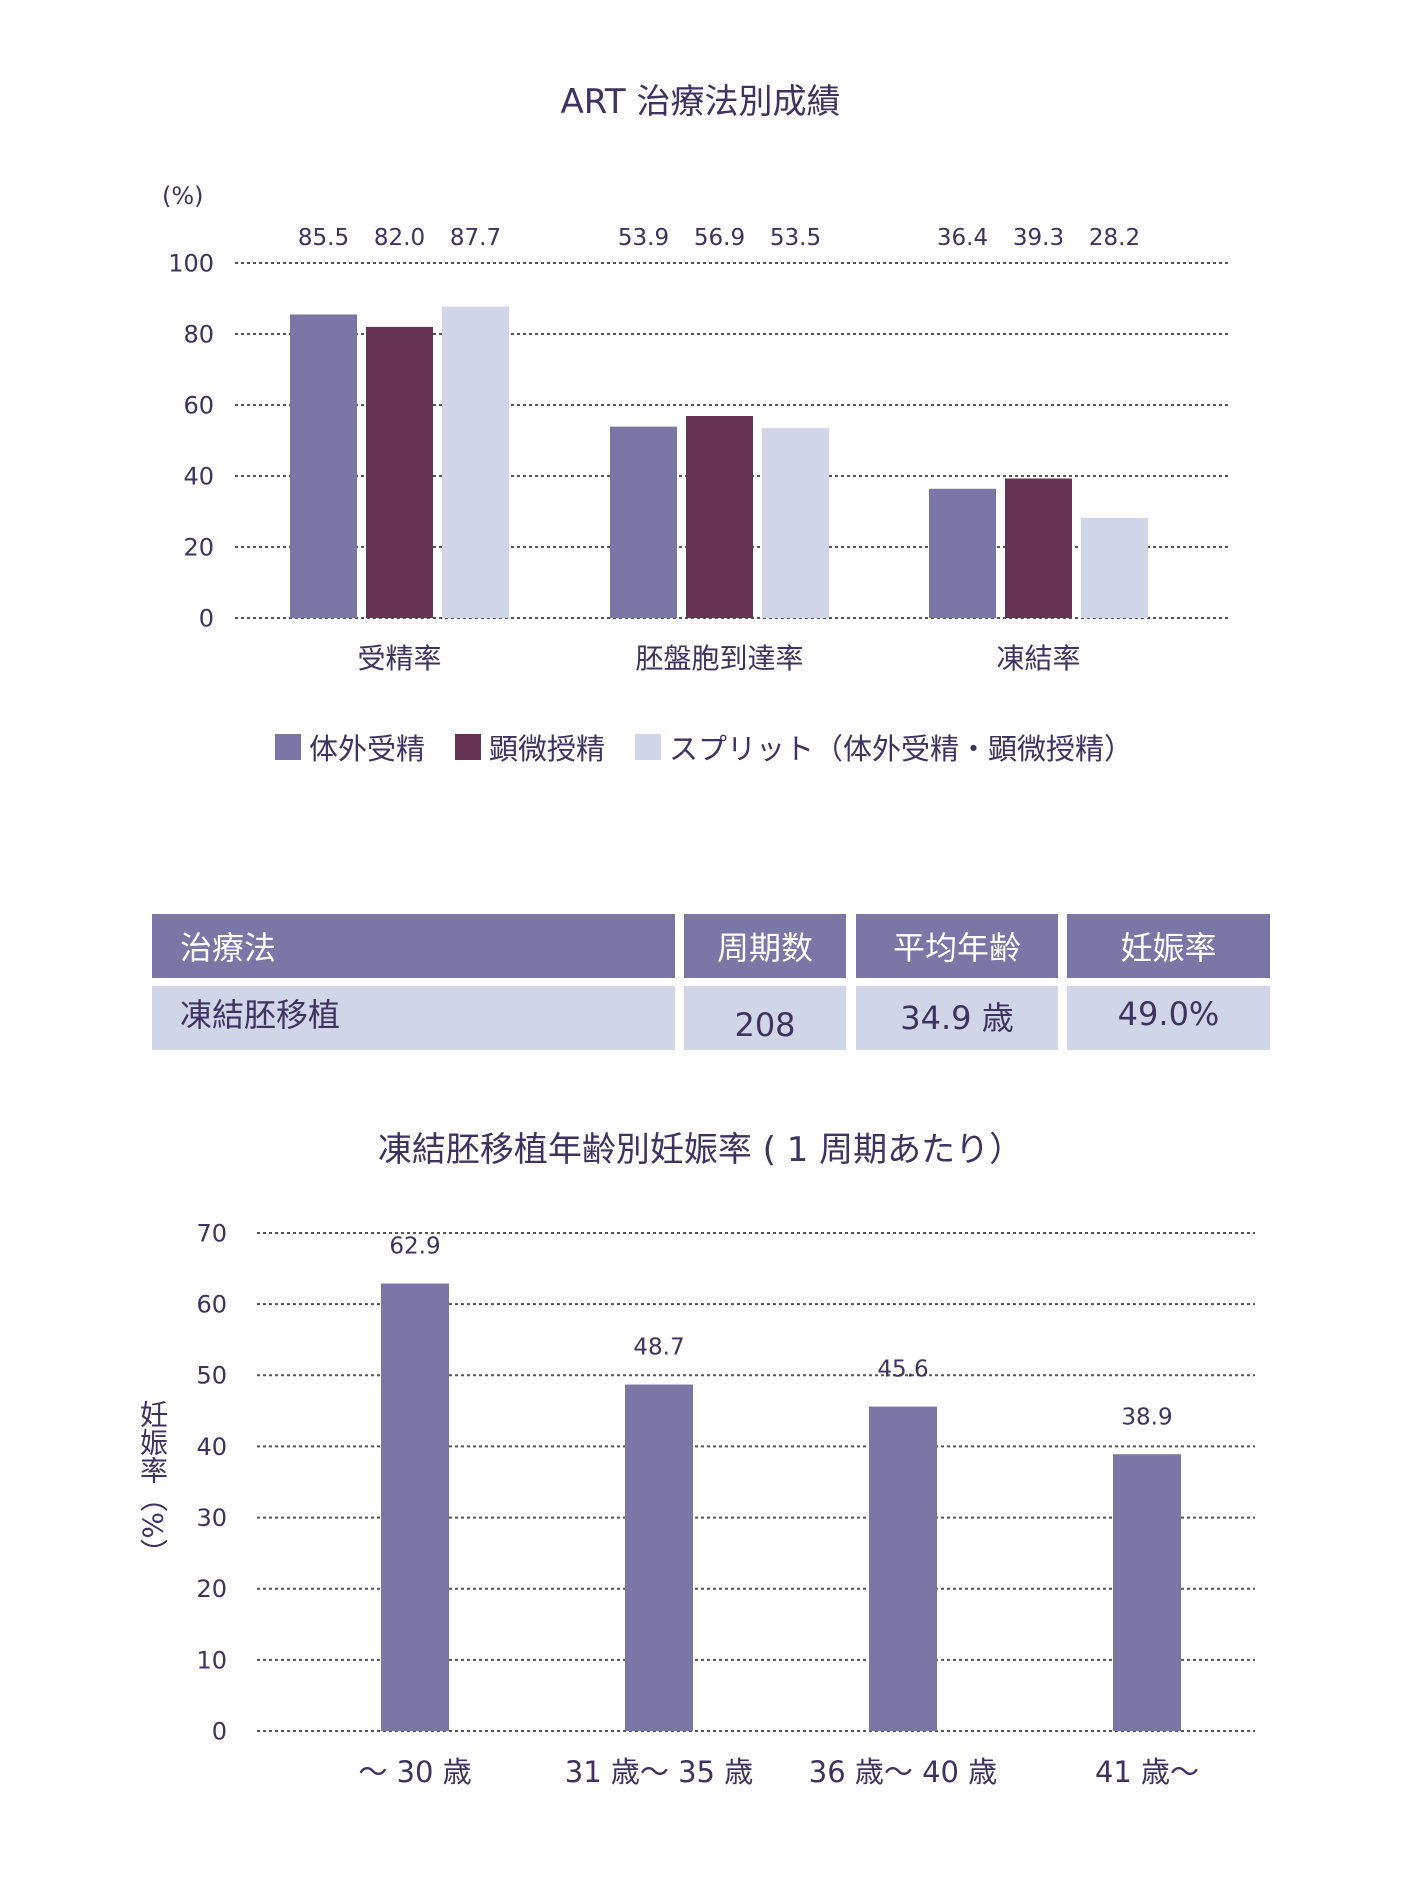 The height and width of the screenshot is (1892, 1401). Describe the element at coordinates (323, 238) in the screenshot. I see `value-label: 85.5` at that location.